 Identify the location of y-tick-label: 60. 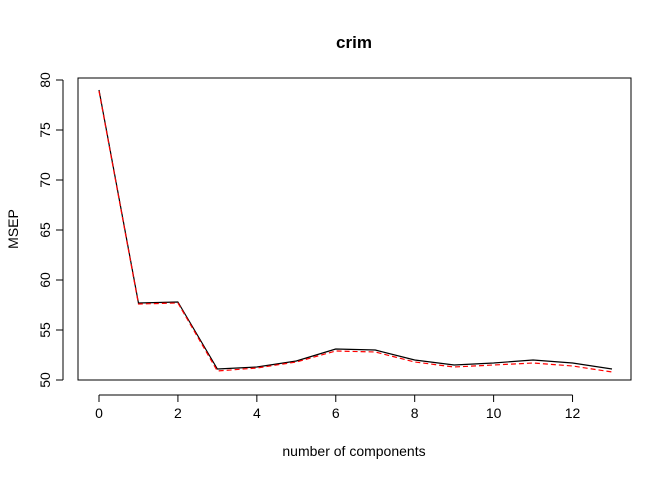
(45, 280).